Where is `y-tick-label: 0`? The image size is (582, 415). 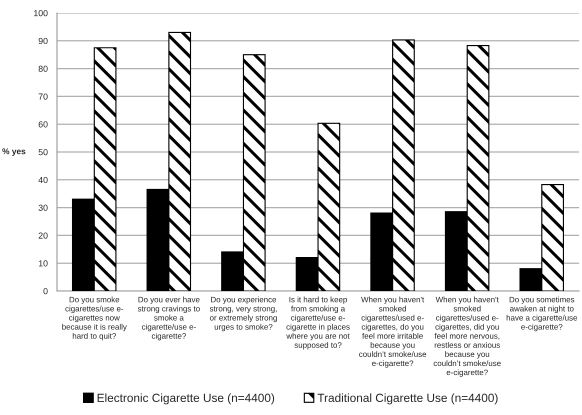 y-tick-label: 0 is located at coordinates (45, 291).